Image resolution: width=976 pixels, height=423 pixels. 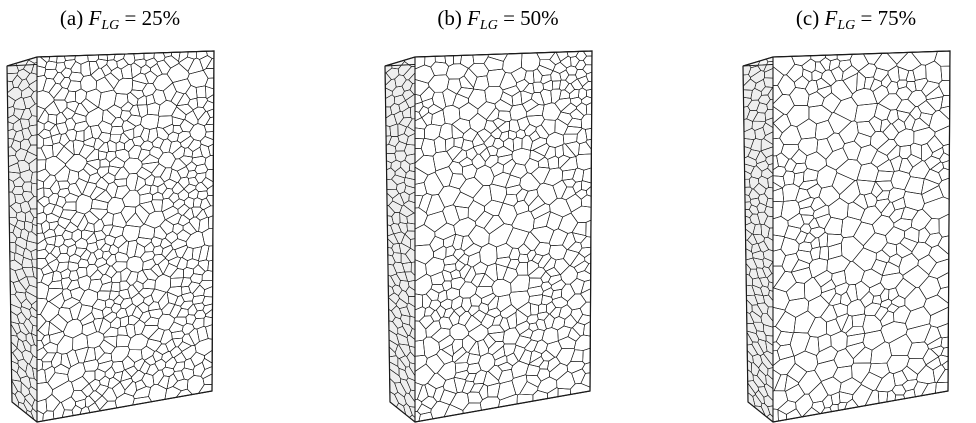 I want to click on panel-caption: (a) FLG = 25%, so click(x=120, y=20).